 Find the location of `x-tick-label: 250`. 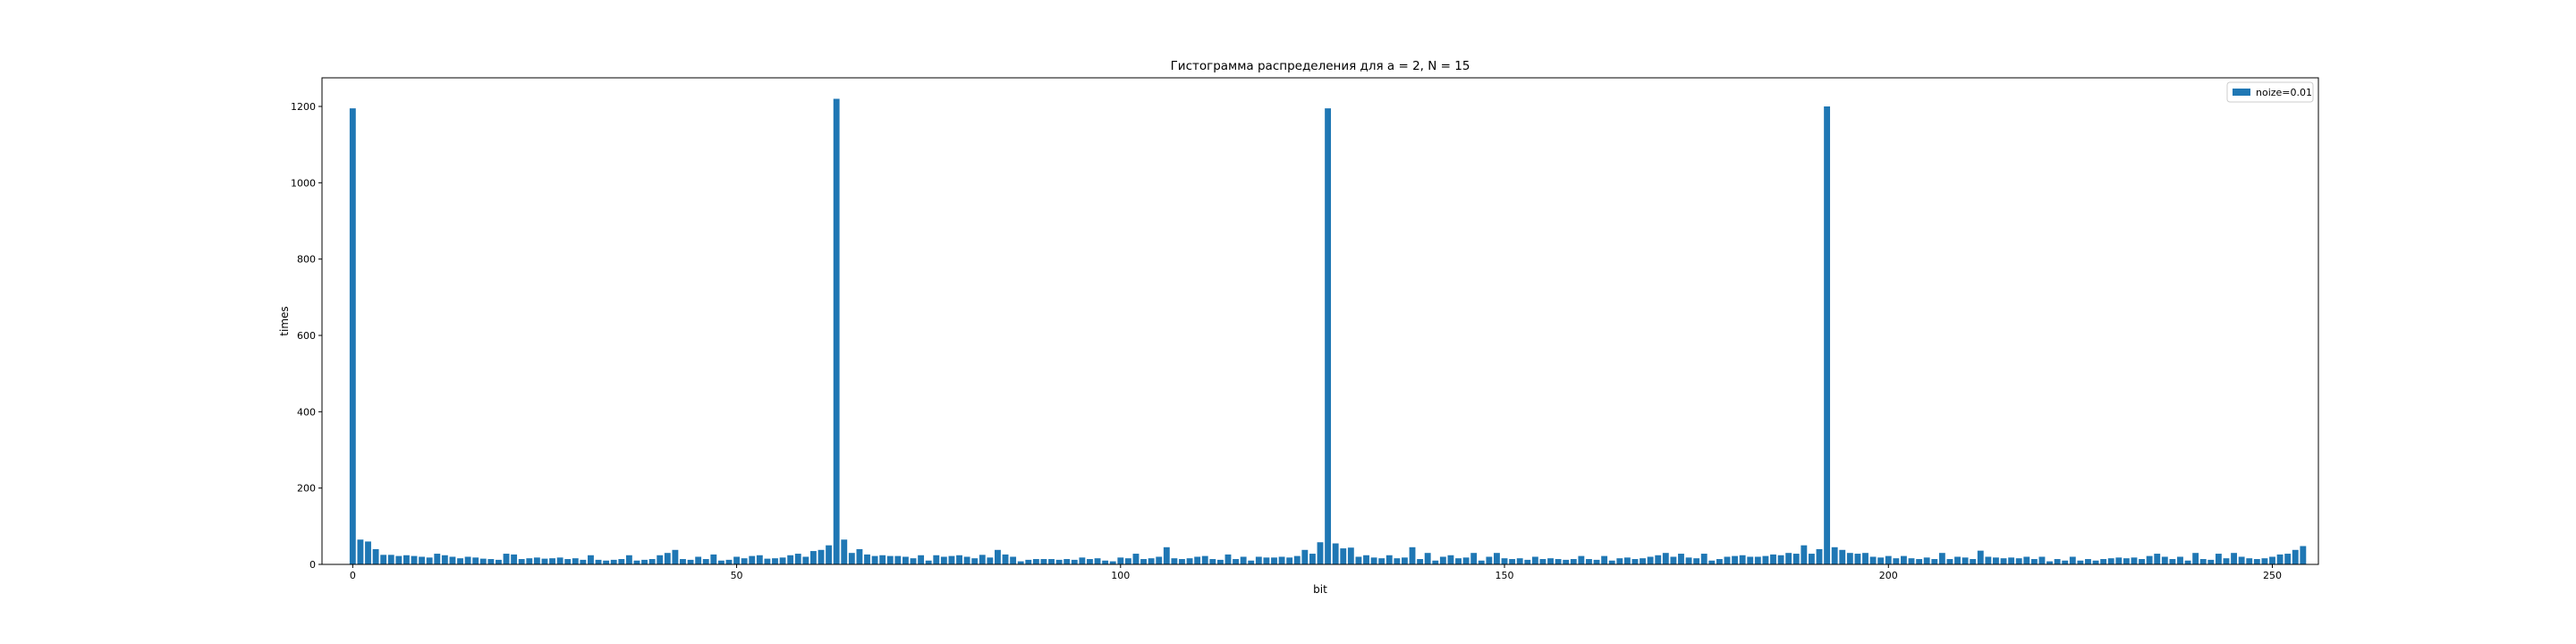

x-tick-label: 250 is located at coordinates (2272, 575).